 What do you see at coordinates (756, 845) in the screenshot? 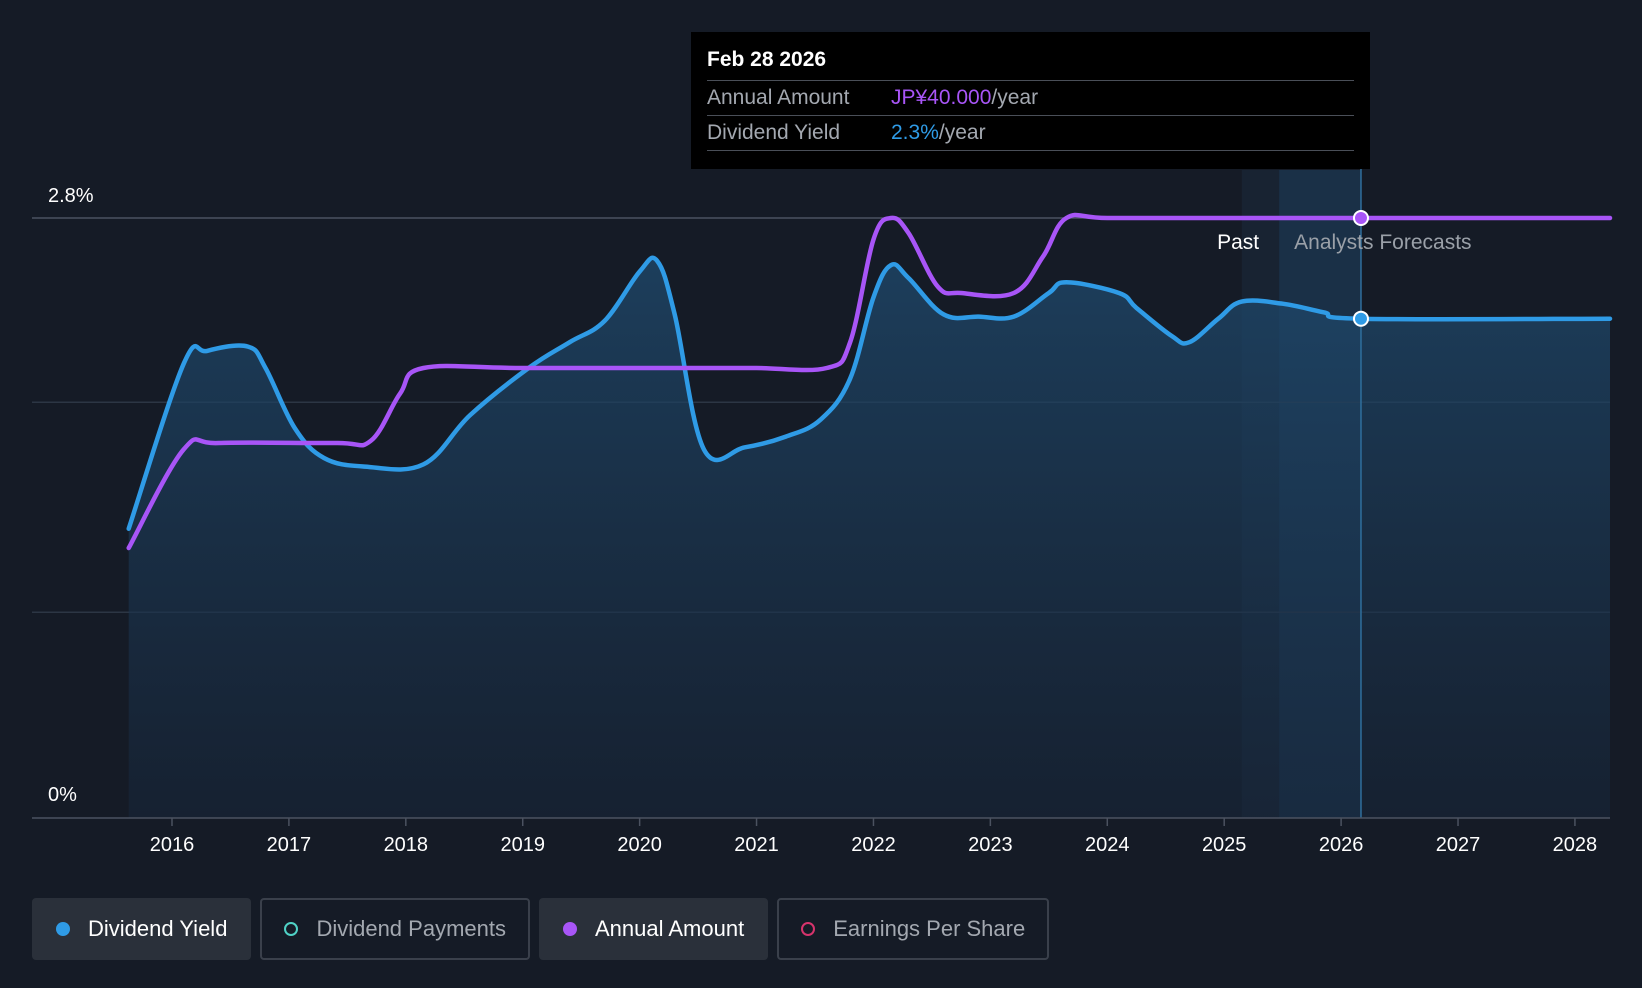
I see `x-tick-label: 2021` at bounding box center [756, 845].